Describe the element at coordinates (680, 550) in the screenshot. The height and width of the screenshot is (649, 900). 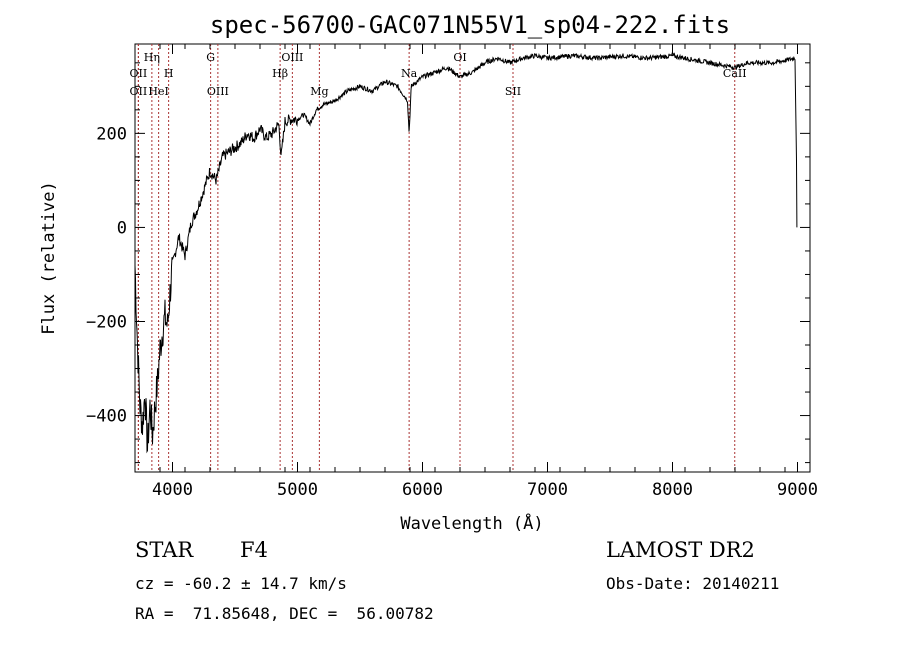
I see `survey-name: LAMOST DR2` at that location.